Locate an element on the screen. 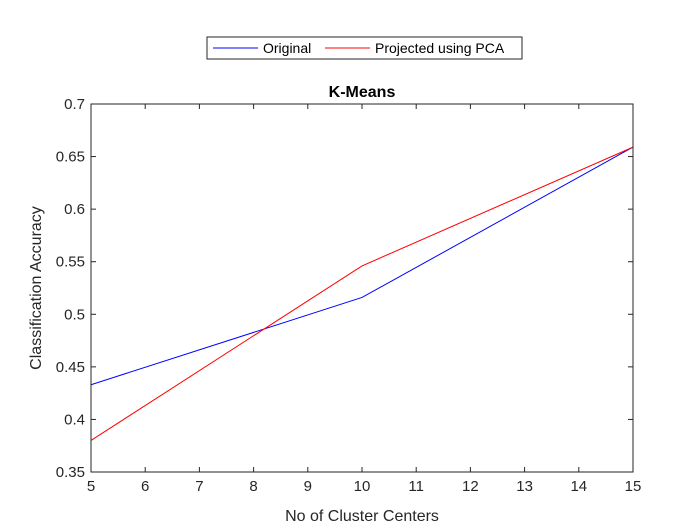 This screenshot has height=530, width=700. x-tick-label: 14 is located at coordinates (578, 486).